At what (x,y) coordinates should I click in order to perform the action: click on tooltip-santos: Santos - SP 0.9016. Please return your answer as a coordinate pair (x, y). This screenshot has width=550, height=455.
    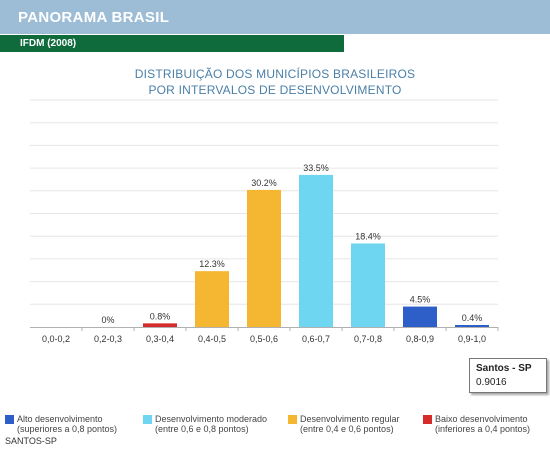
    Looking at the image, I should click on (508, 375).